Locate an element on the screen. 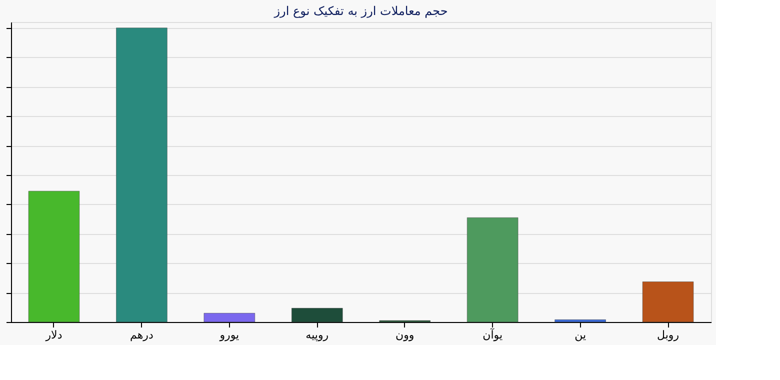 Image resolution: width=780 pixels, height=380 pixels. x-tick-label: درهم is located at coordinates (142, 335).